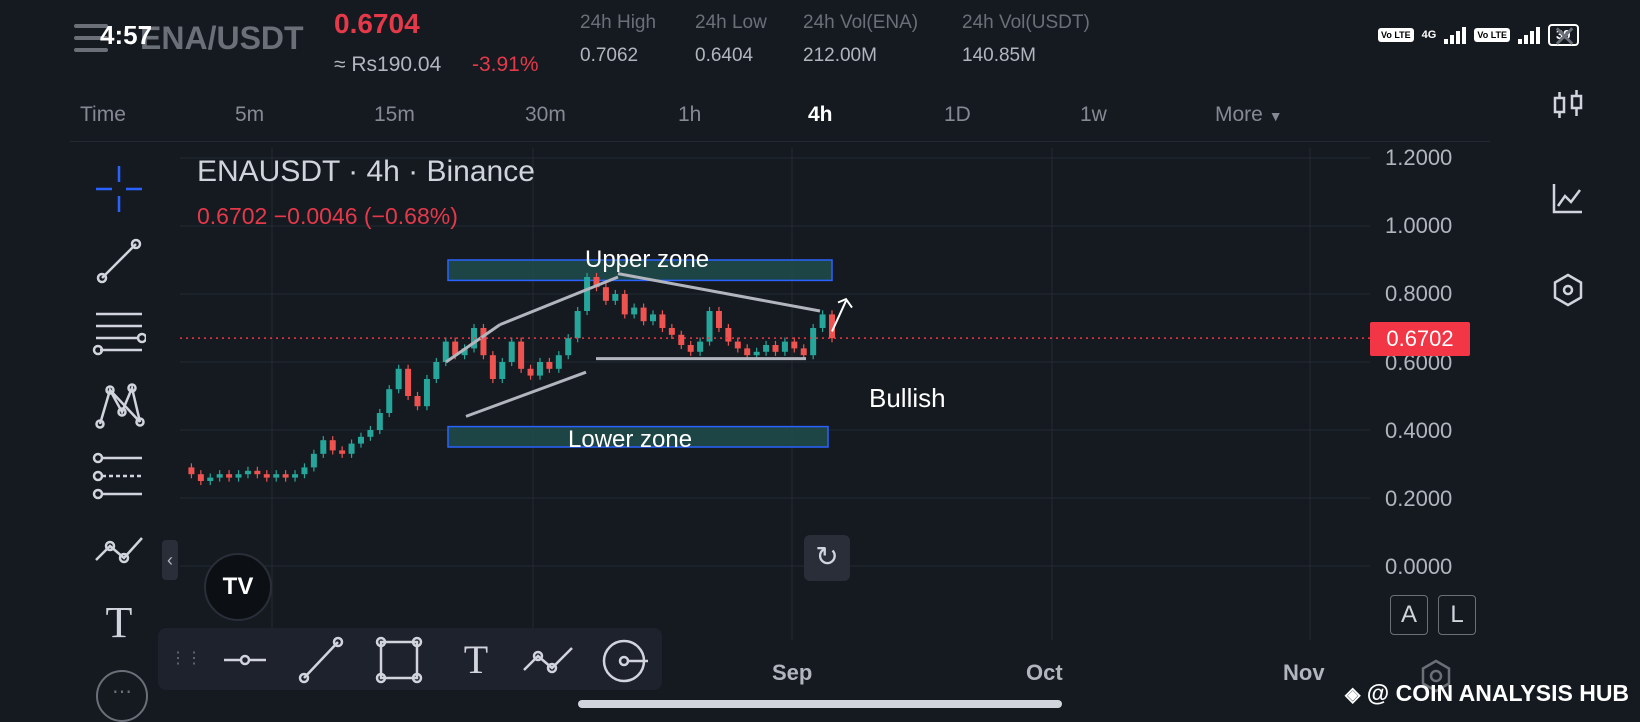 The height and width of the screenshot is (722, 1640). Describe the element at coordinates (119, 333) in the screenshot. I see `fib-retracement-icon` at that location.